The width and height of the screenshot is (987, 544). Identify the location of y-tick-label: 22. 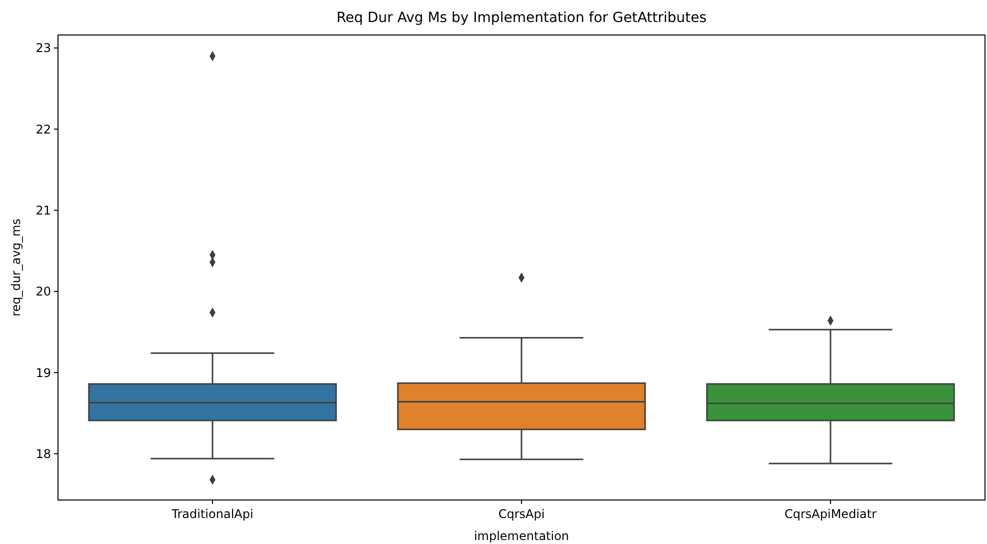
(43, 129).